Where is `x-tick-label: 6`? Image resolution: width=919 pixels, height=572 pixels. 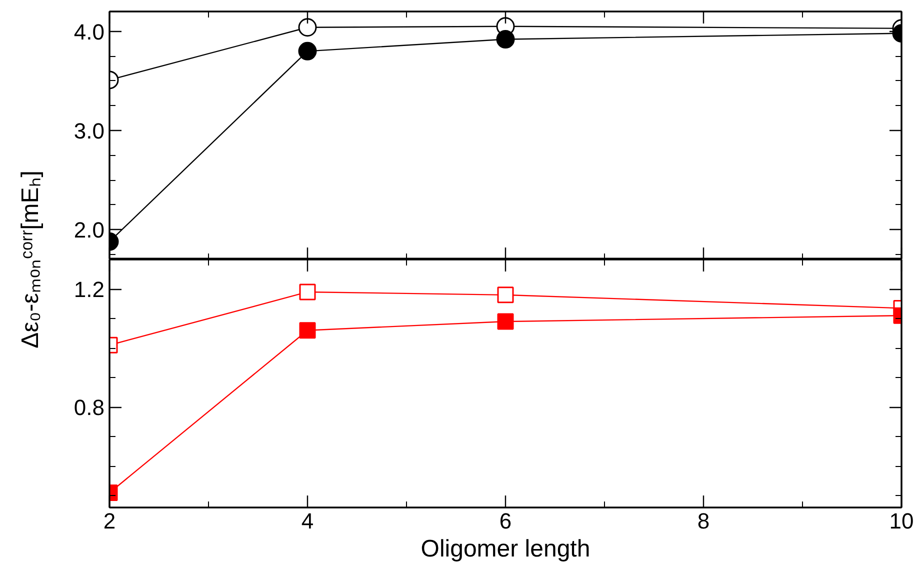
x-tick-label: 6 is located at coordinates (505, 521).